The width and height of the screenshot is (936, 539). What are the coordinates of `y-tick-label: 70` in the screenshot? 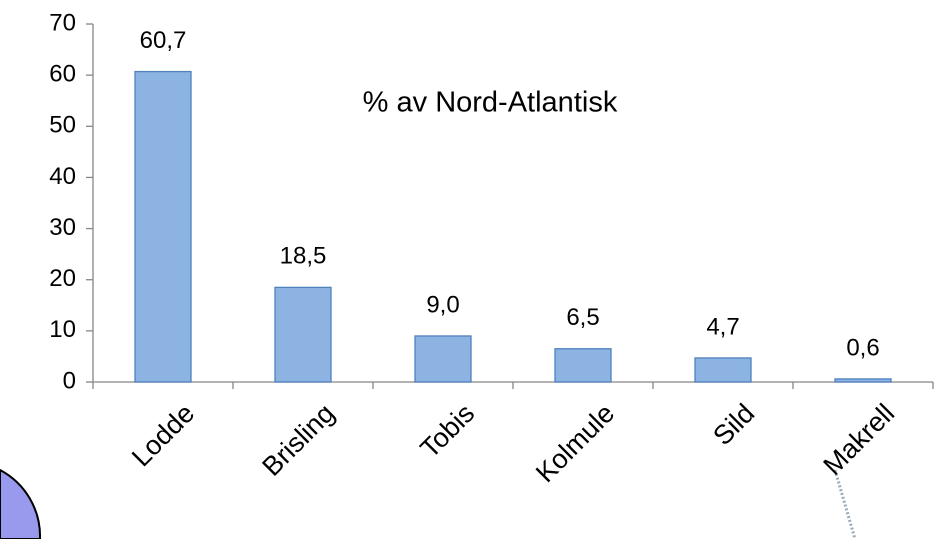 It's located at (62, 22).